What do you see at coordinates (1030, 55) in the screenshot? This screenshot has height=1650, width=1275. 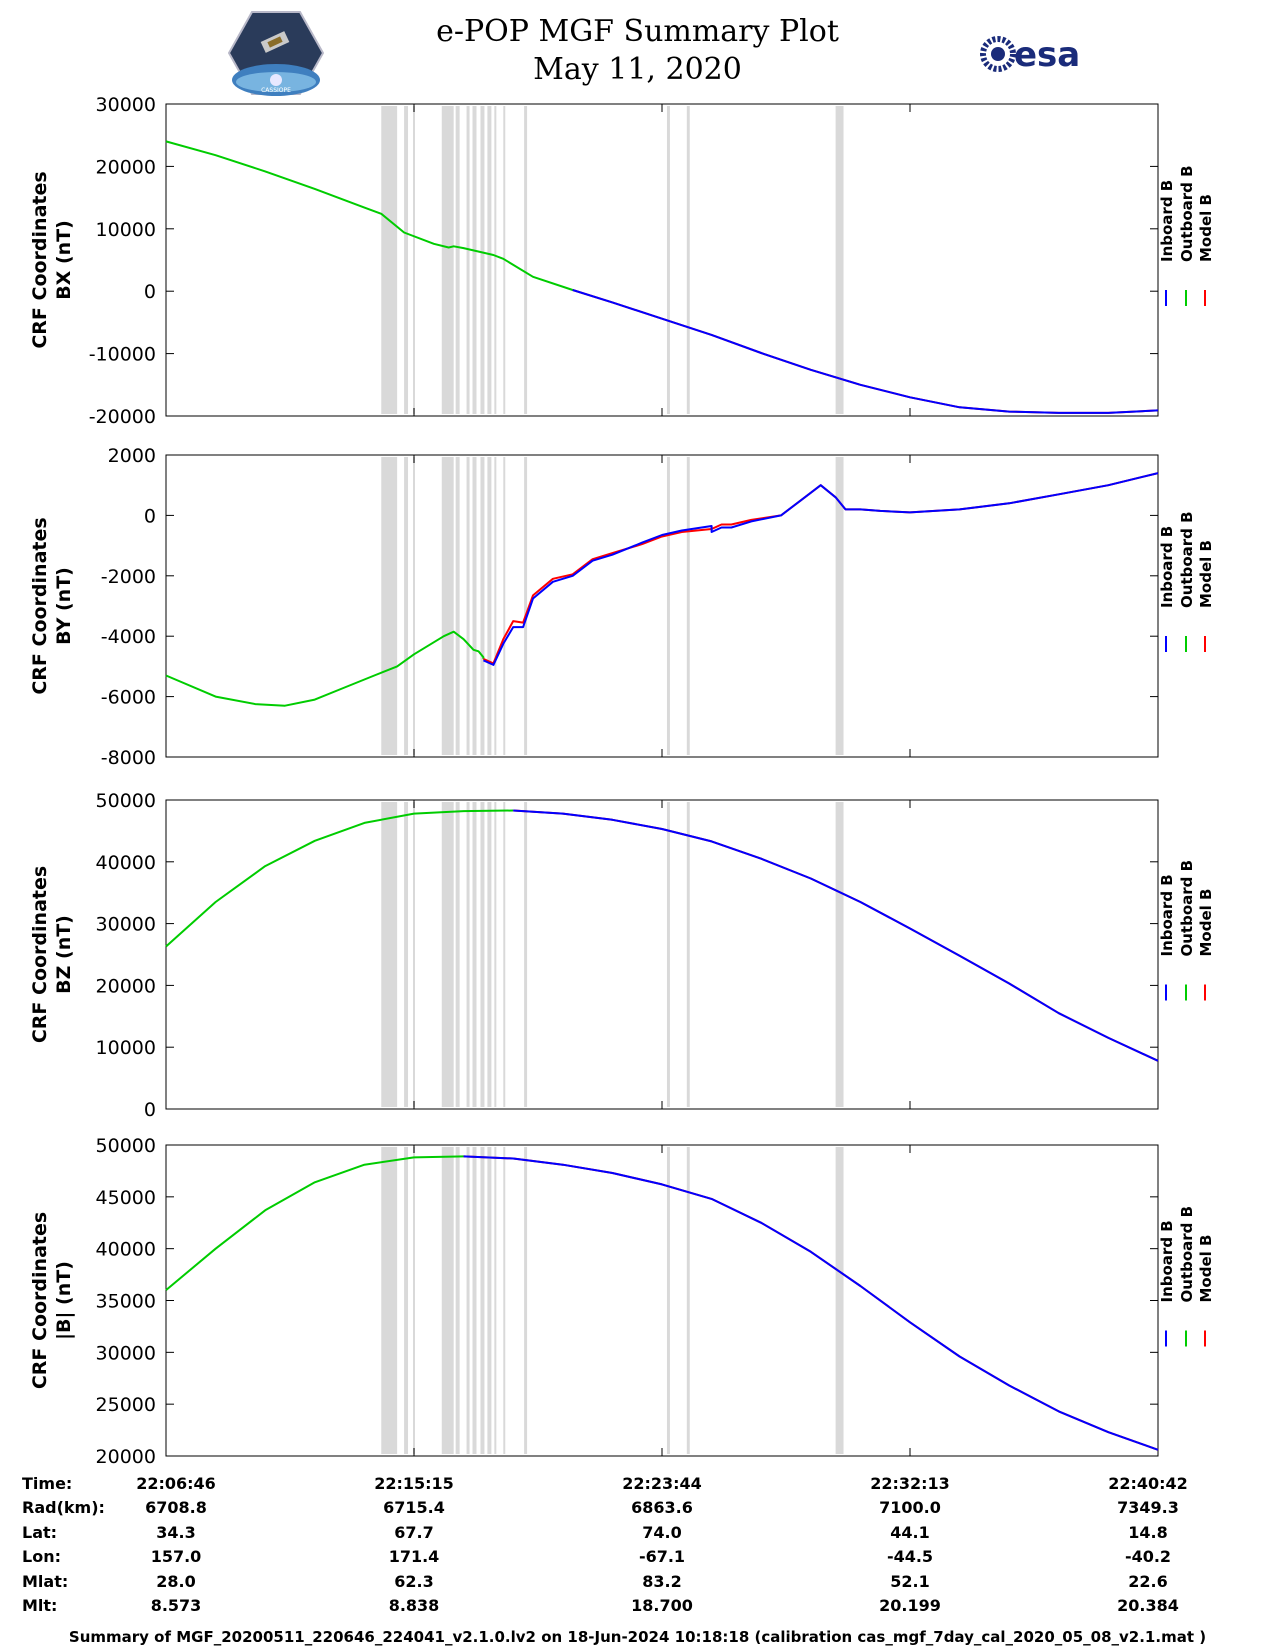 I see `esa-logo-icon: esa` at bounding box center [1030, 55].